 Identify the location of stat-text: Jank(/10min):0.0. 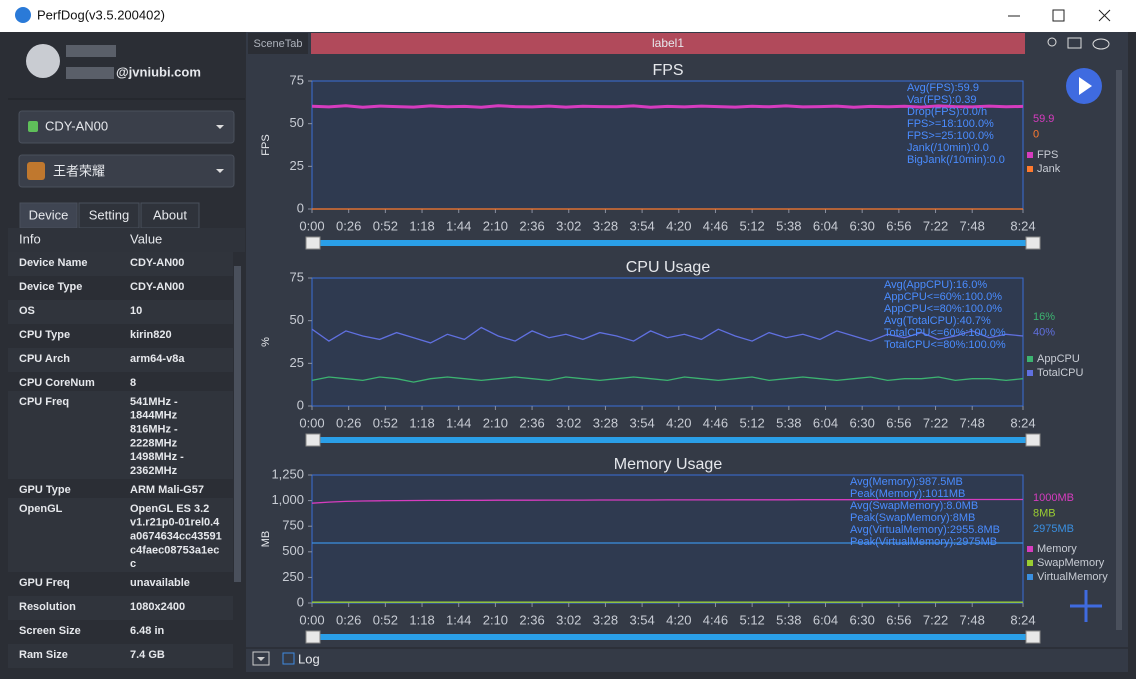
(948, 148).